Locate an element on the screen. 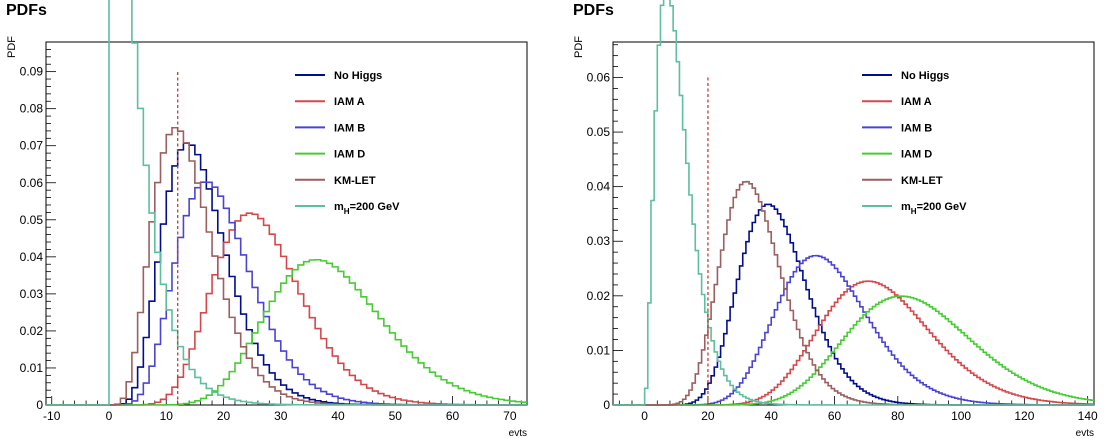 The width and height of the screenshot is (1117, 438). y-tick-label: 0.08 is located at coordinates (32, 109).